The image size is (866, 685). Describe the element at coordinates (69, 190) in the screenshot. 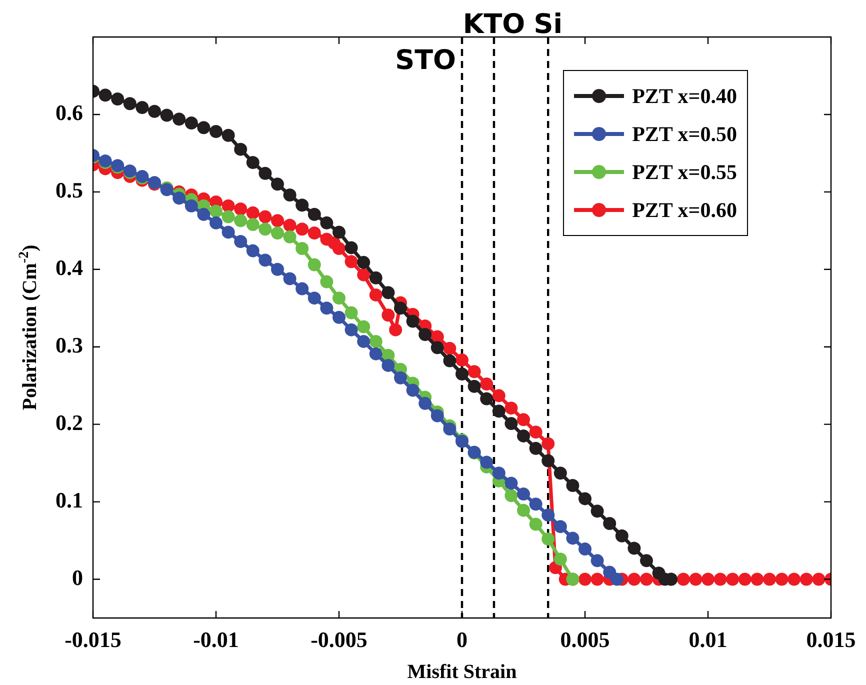

I see `y-tick-label: 0.5` at that location.